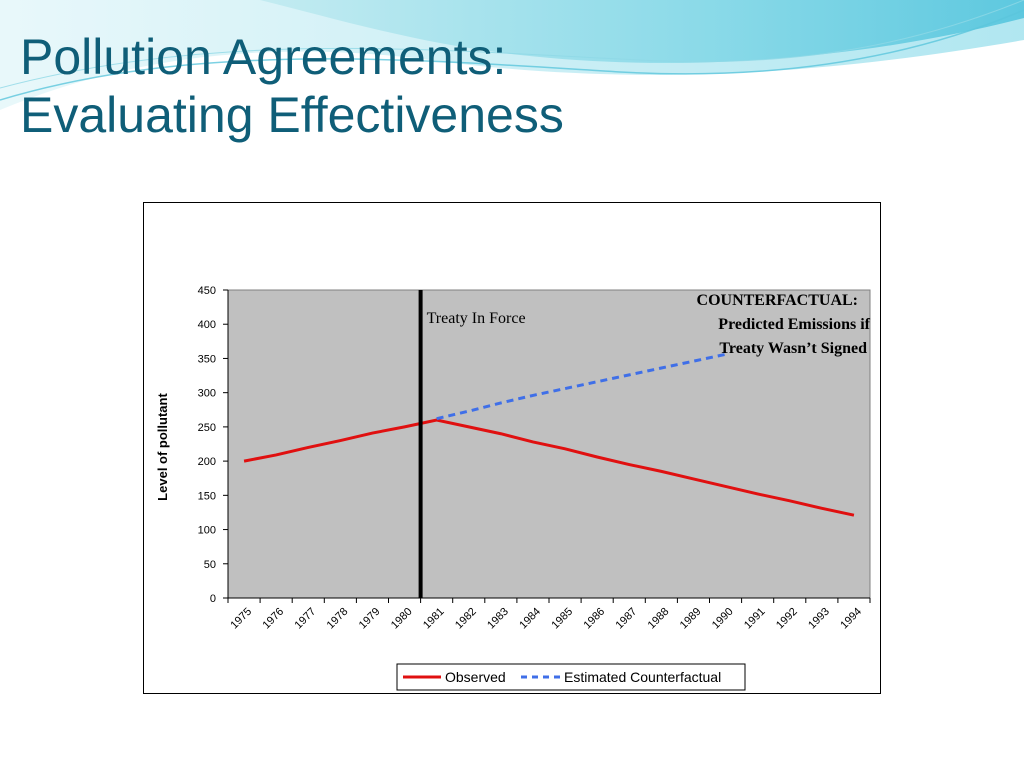  What do you see at coordinates (794, 324) in the screenshot?
I see `counterfactual-annotation-line-2: Predicted Emissions if` at bounding box center [794, 324].